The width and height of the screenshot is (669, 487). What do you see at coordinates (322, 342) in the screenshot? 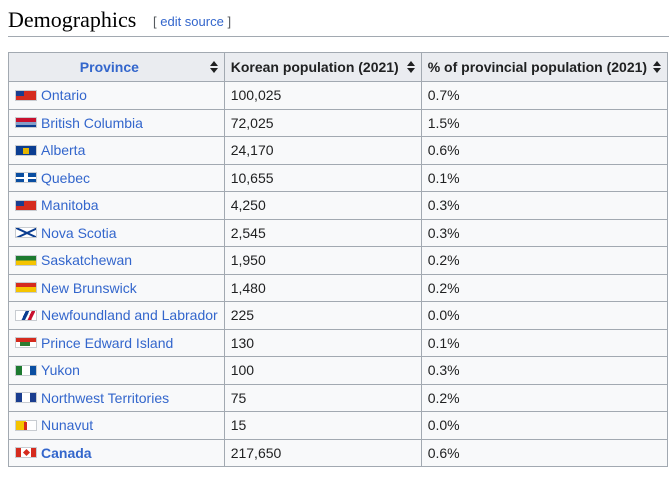
I see `population-cell: 130` at bounding box center [322, 342].